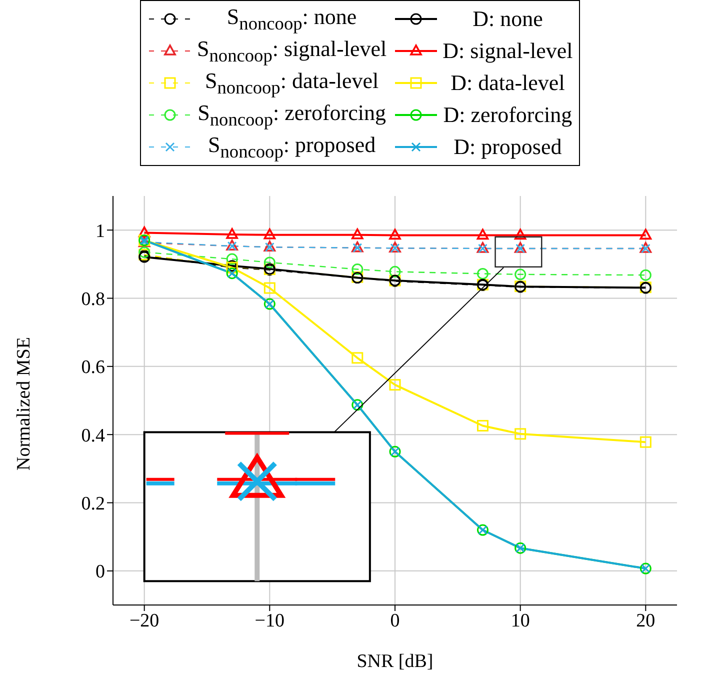  Describe the element at coordinates (292, 83) in the screenshot. I see `legend-label: S$_{noncoop}$: data-level` at that location.